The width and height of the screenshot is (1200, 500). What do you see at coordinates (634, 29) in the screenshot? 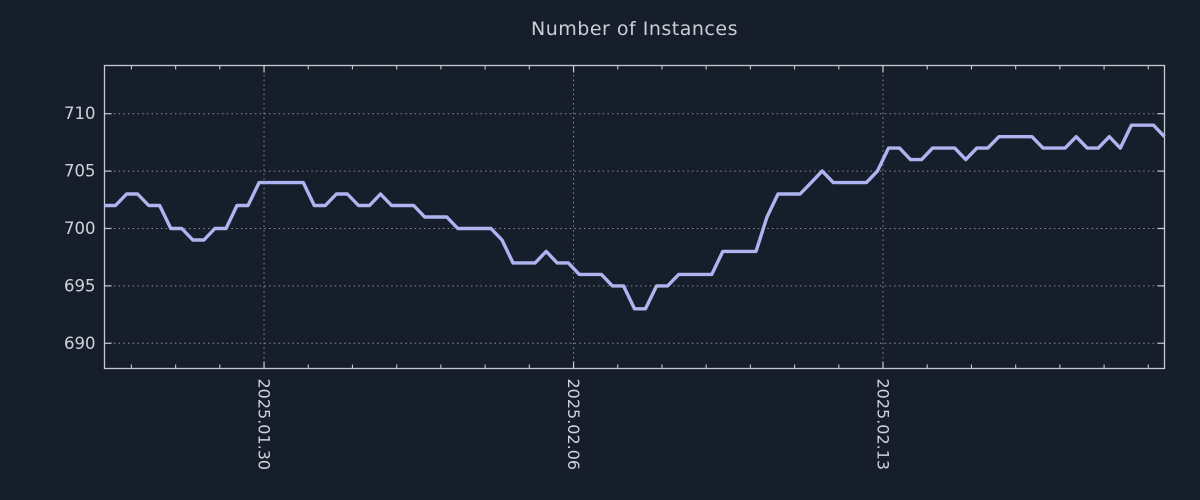
I see `chart-title: Number of Instances` at bounding box center [634, 29].